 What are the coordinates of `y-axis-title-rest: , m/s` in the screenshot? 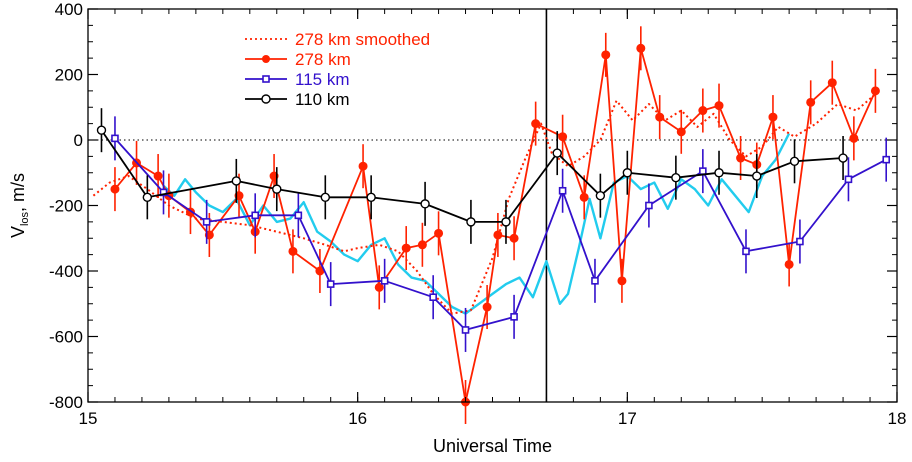 It's located at (18, 192).